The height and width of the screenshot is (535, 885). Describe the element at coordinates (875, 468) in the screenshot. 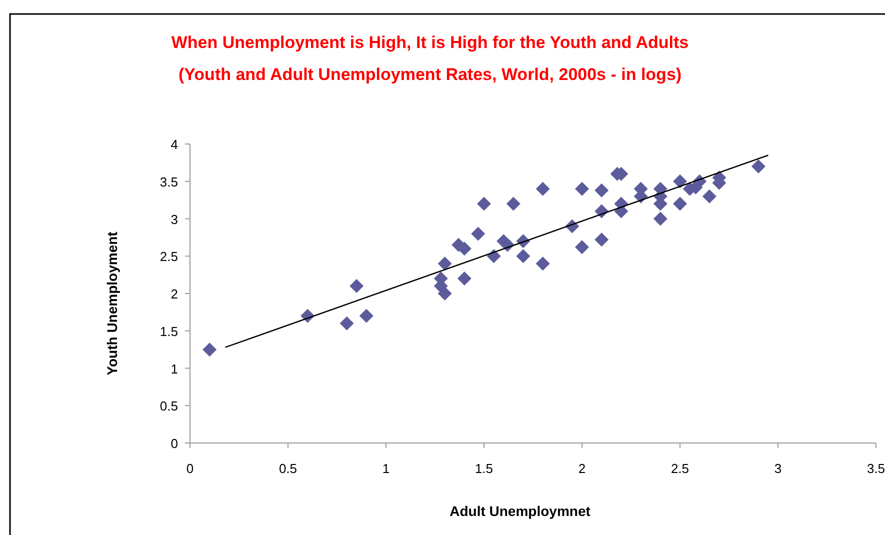

I see `x-tick-label: 3.5` at that location.